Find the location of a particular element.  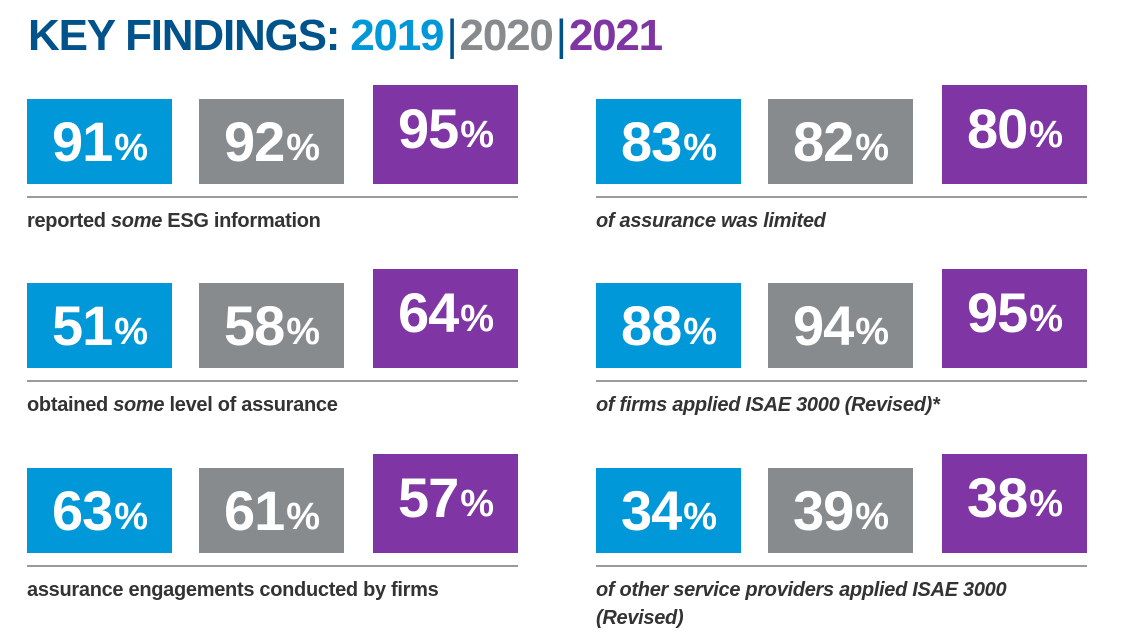

stat-value: 80 is located at coordinates (997, 128).